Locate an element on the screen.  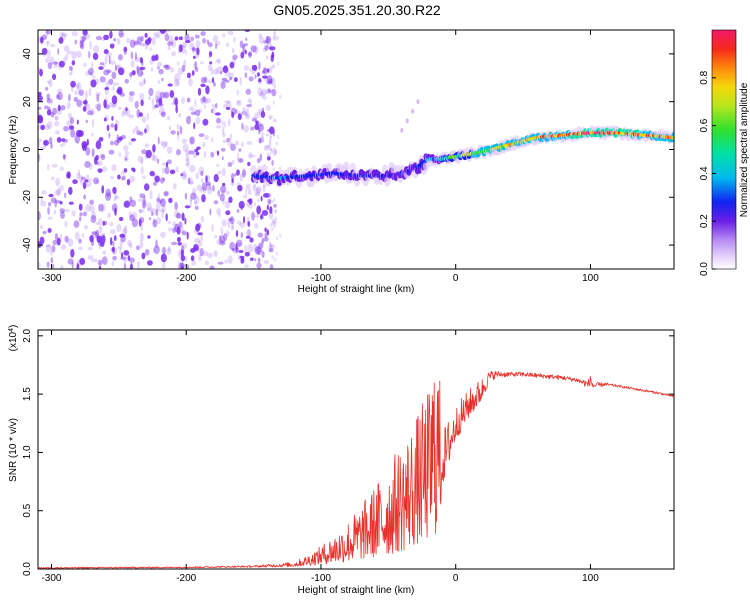
snr-x-tick-label: -300 is located at coordinates (51, 578).